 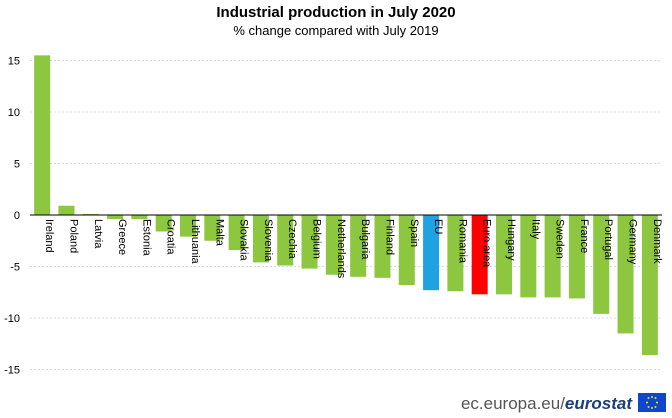 What do you see at coordinates (139, 217) in the screenshot?
I see `bar-estonia` at bounding box center [139, 217].